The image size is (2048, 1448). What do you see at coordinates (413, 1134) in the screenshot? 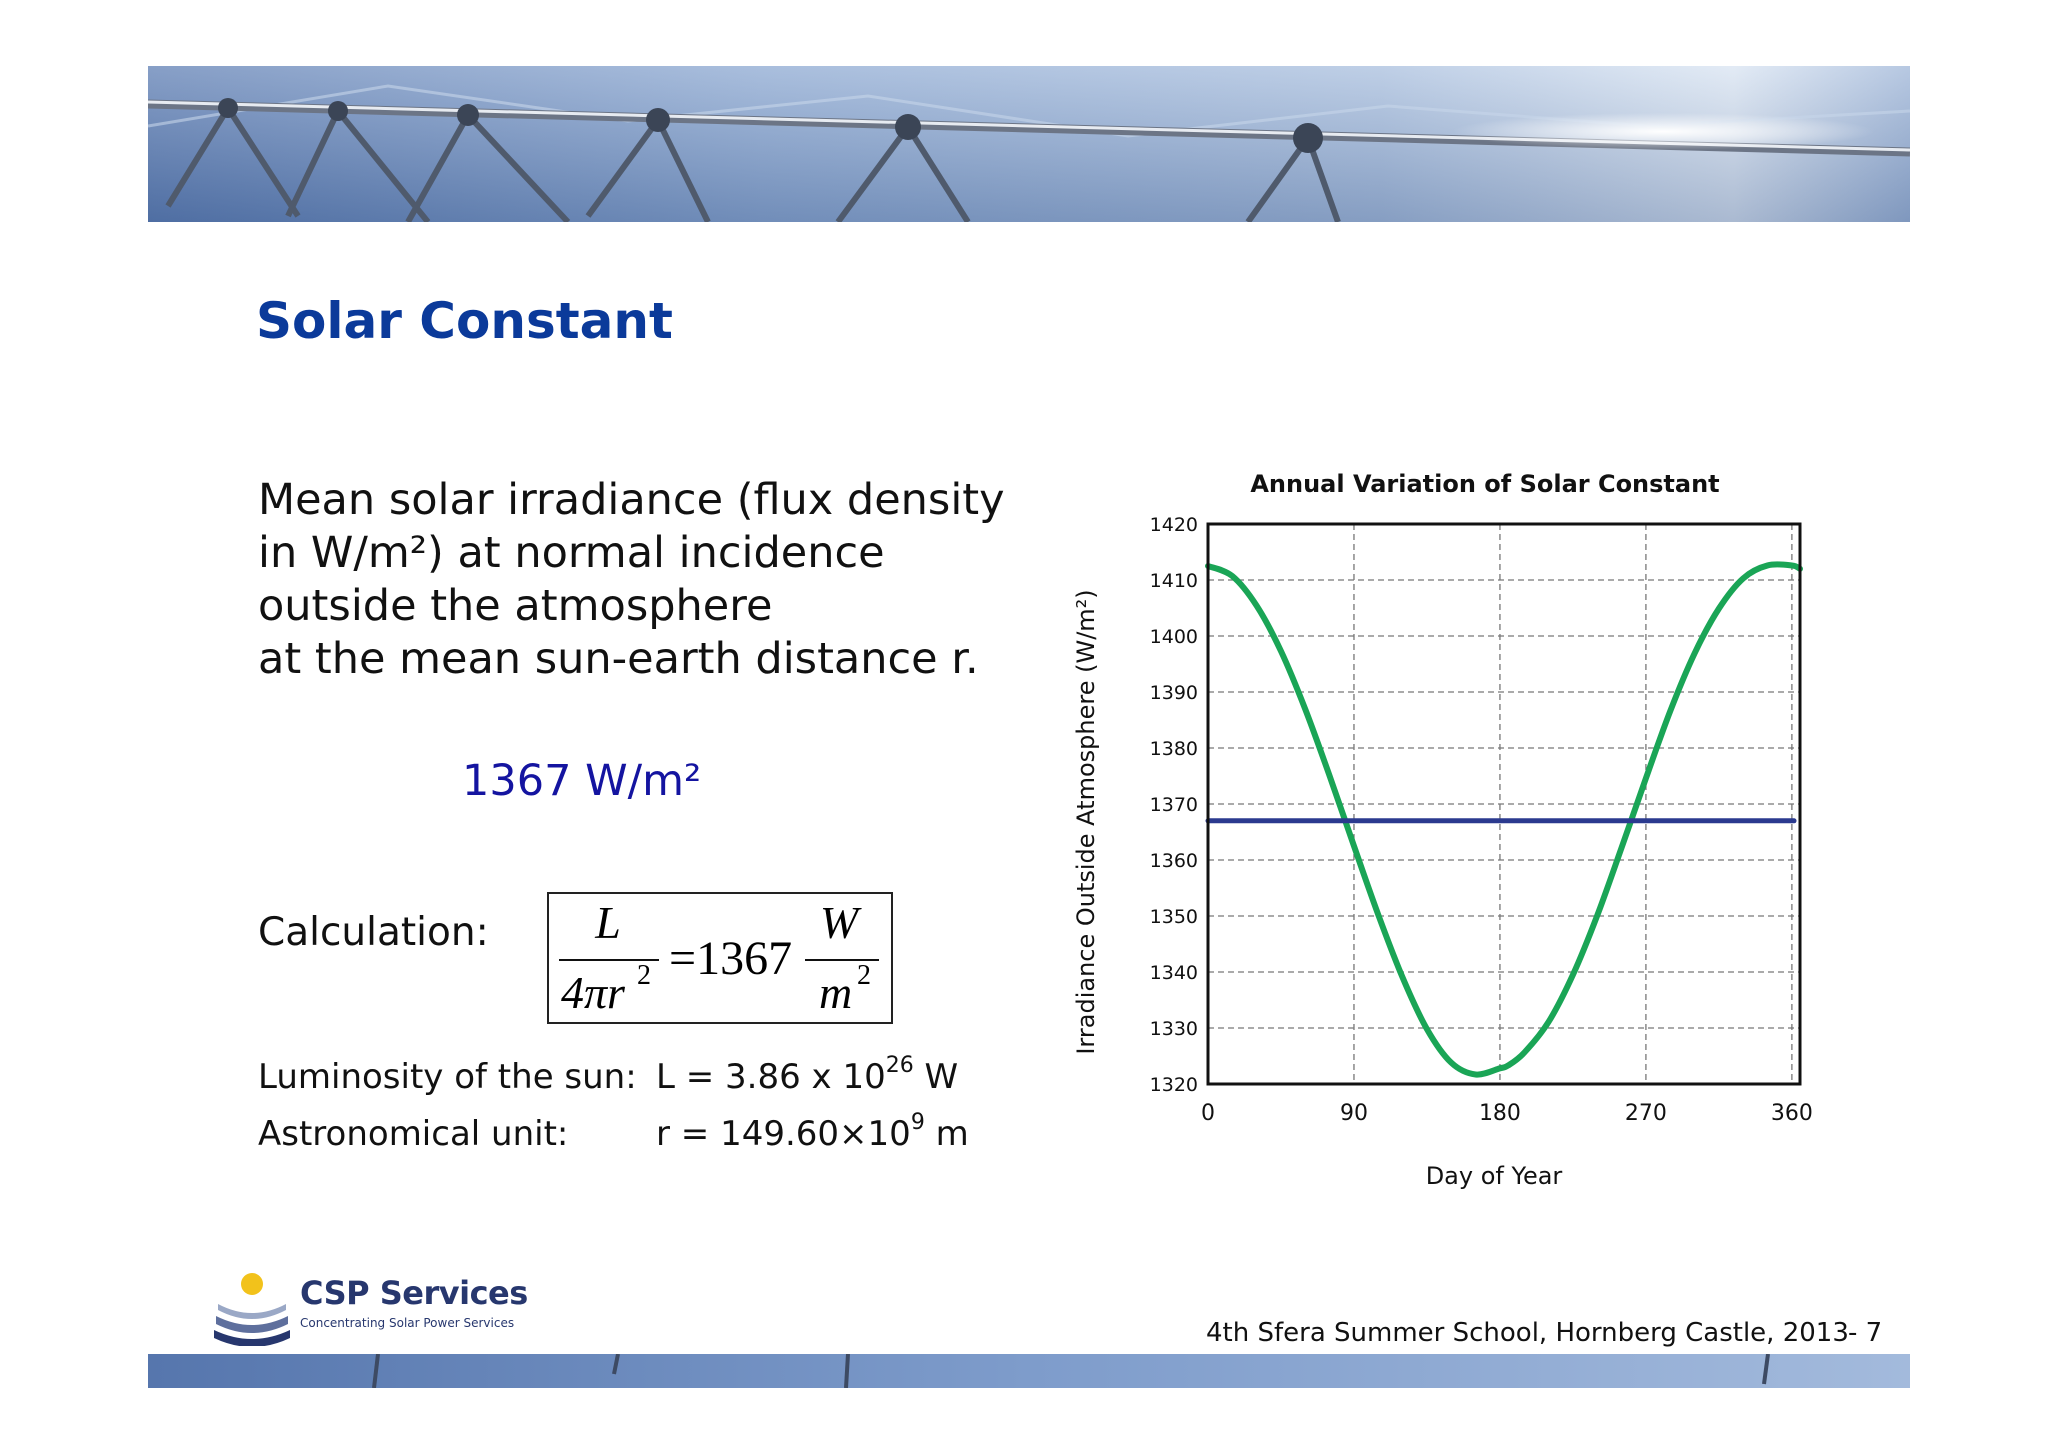
I see `astronomical-unit-label: Astronomical unit:` at bounding box center [413, 1134].